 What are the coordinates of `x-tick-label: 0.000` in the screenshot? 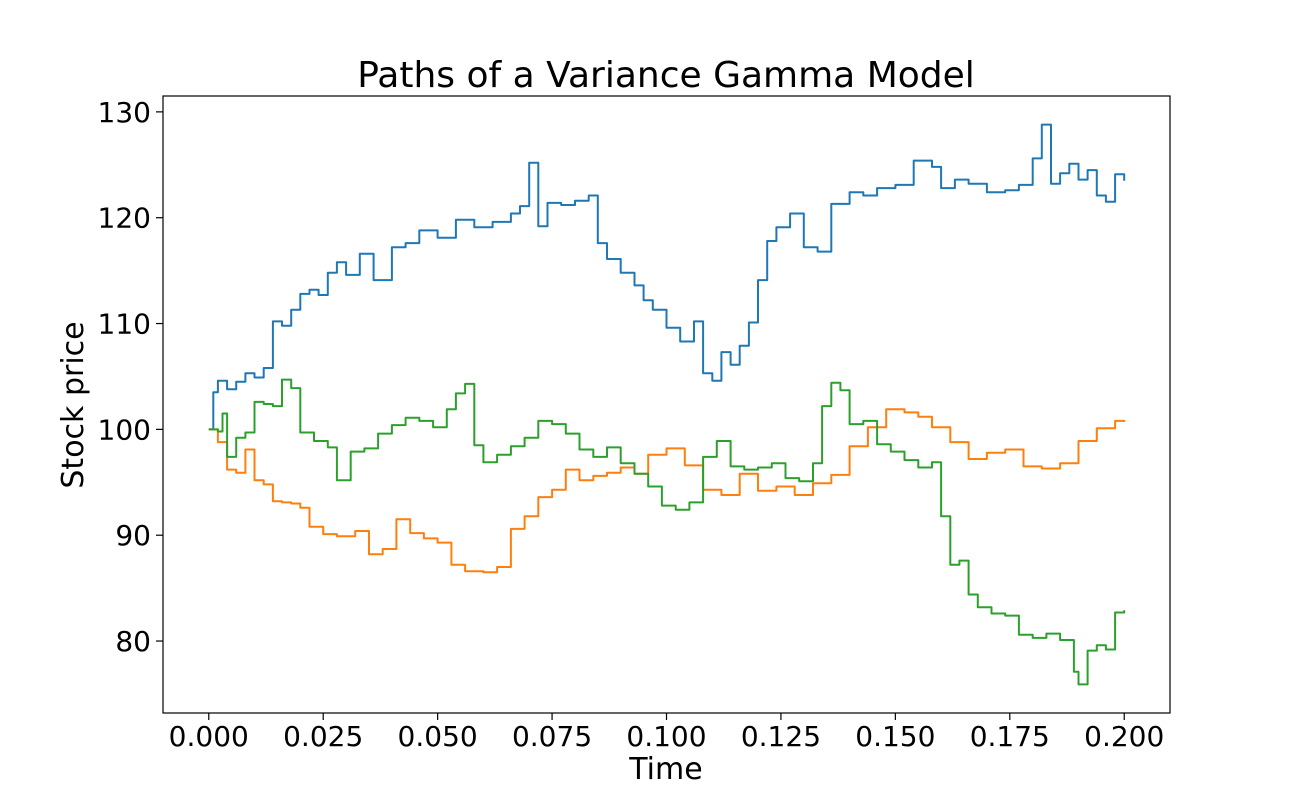 It's located at (209, 736).